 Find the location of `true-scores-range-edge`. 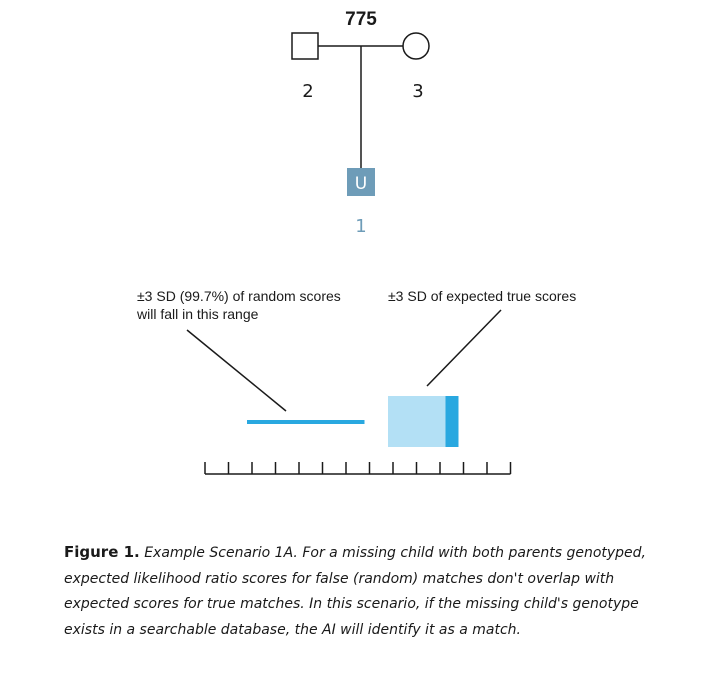

true-scores-range-edge is located at coordinates (452, 421).